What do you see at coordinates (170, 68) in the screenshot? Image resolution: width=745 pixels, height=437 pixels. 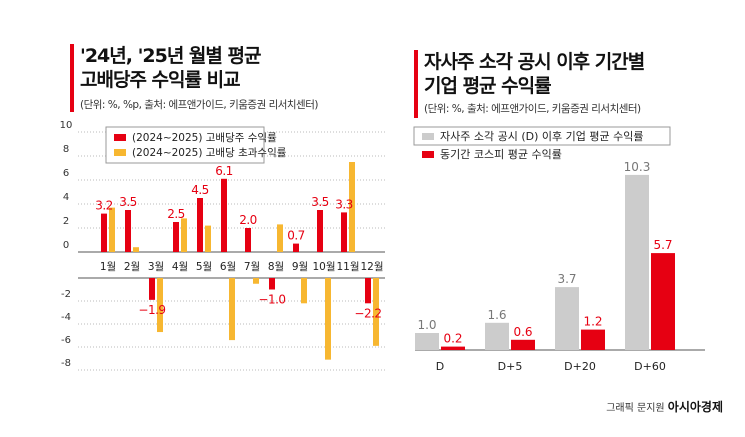 I see `left-title: '24년, '25년 월별 평균 고배당주 수익률 비교` at bounding box center [170, 68].